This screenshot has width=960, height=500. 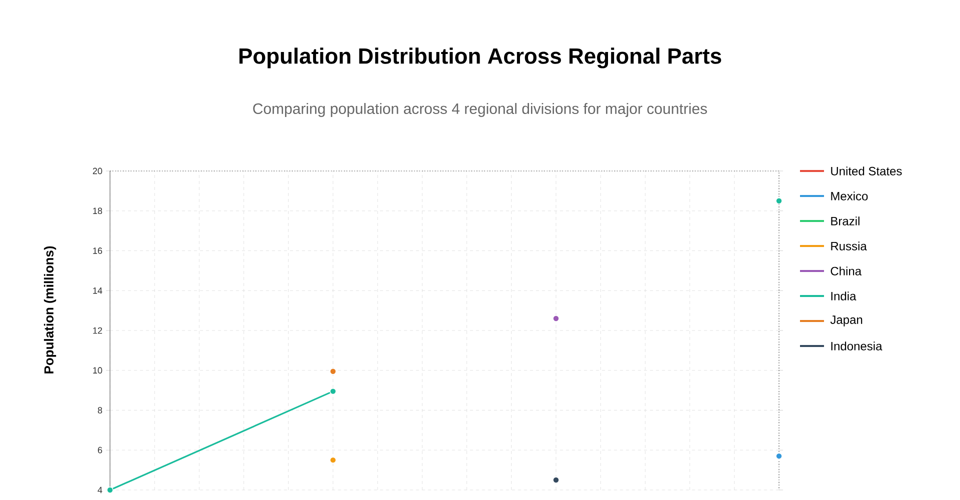 What do you see at coordinates (846, 321) in the screenshot?
I see `legend-label: Japan` at bounding box center [846, 321].